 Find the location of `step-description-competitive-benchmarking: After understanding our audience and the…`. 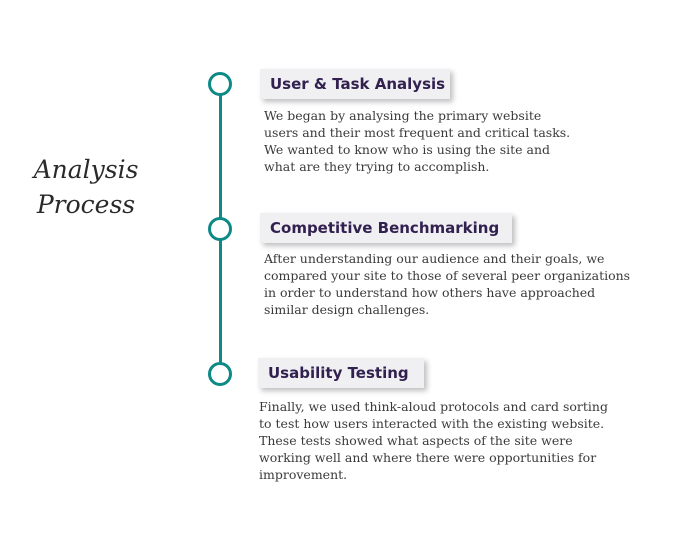

step-description-competitive-benchmarking: After understanding our audience and the… is located at coordinates (447, 284).